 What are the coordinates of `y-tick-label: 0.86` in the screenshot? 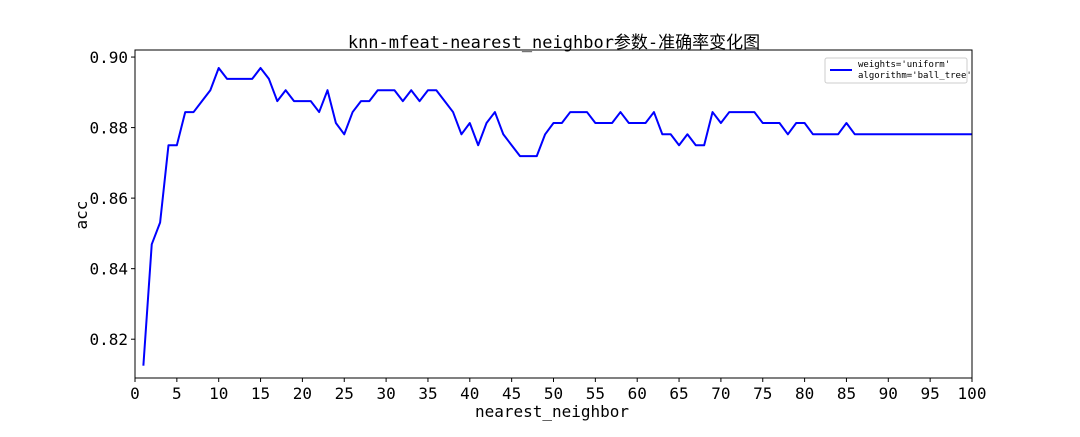 It's located at (108, 198).